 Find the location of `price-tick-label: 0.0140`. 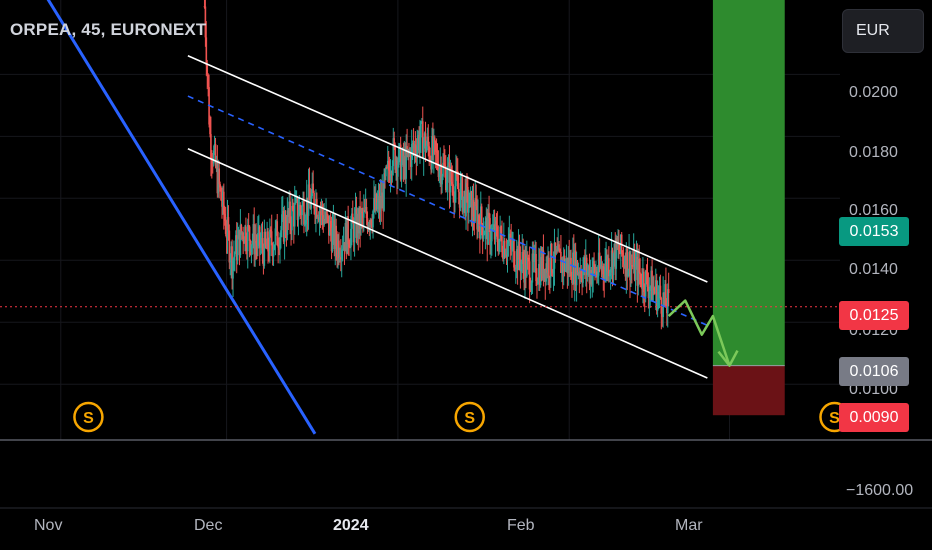

price-tick-label: 0.0140 is located at coordinates (873, 269).